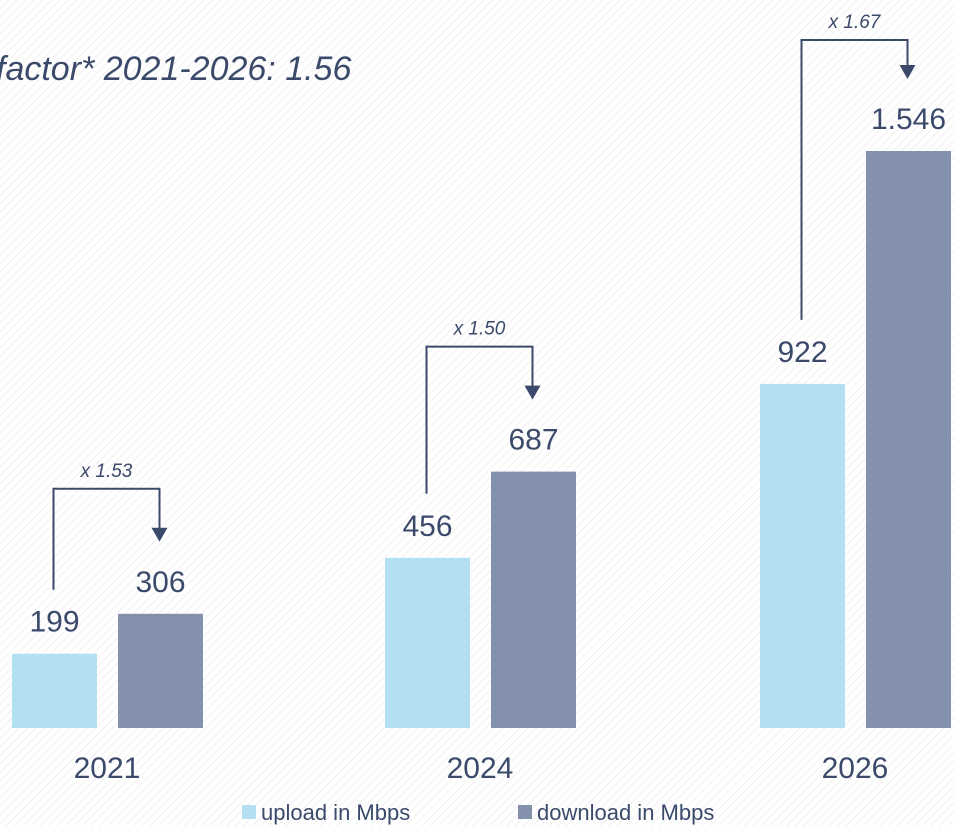 Image resolution: width=954 pixels, height=826 pixels. Describe the element at coordinates (335, 812) in the screenshot. I see `legend-label: upload in Mbps` at that location.